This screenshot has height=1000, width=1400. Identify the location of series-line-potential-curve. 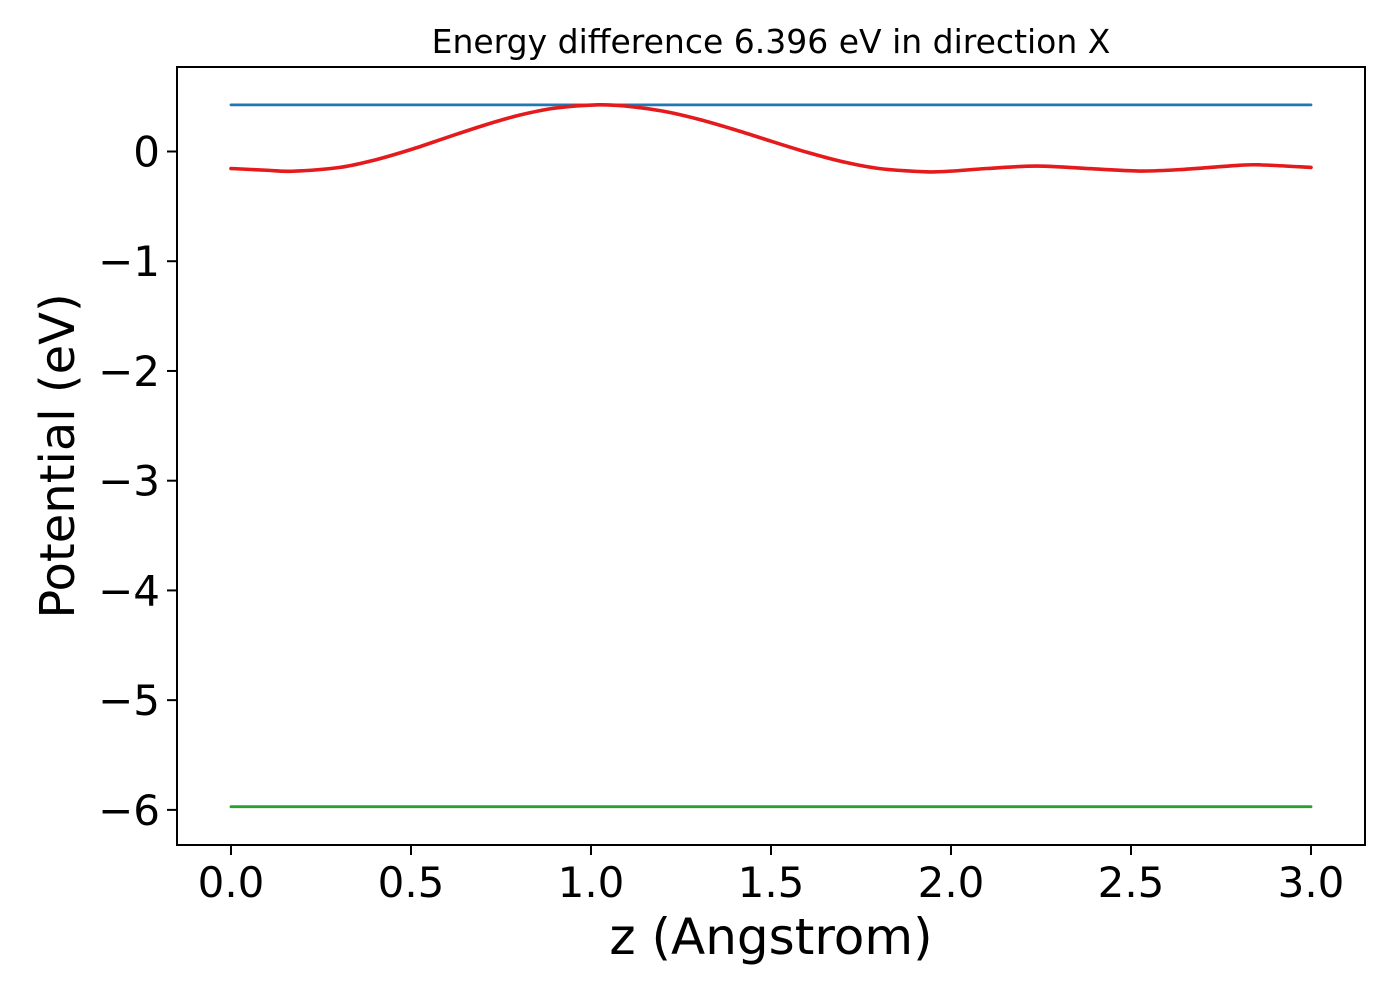
(771, 138).